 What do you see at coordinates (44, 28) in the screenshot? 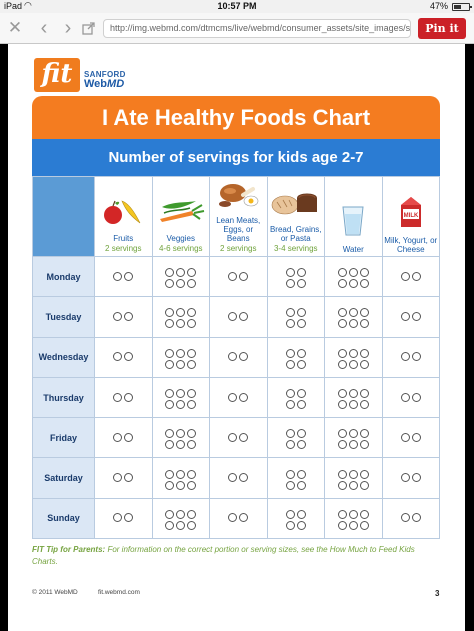
I see `back-icon: ‹` at bounding box center [44, 28].